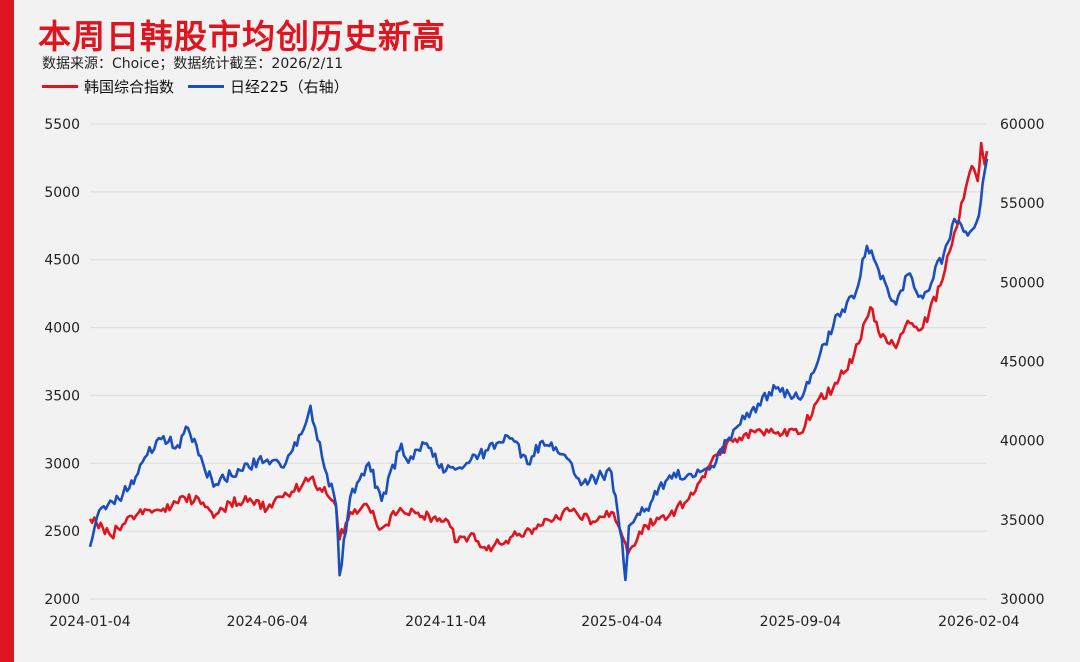  What do you see at coordinates (1022, 600) in the screenshot?
I see `right-tick-label: 30000` at bounding box center [1022, 600].